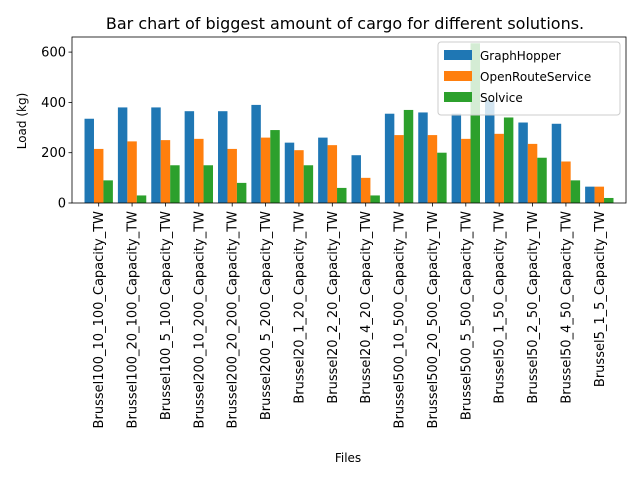  What do you see at coordinates (535, 77) in the screenshot?
I see `legend-label-openrouteservice: OpenRouteService` at bounding box center [535, 77].